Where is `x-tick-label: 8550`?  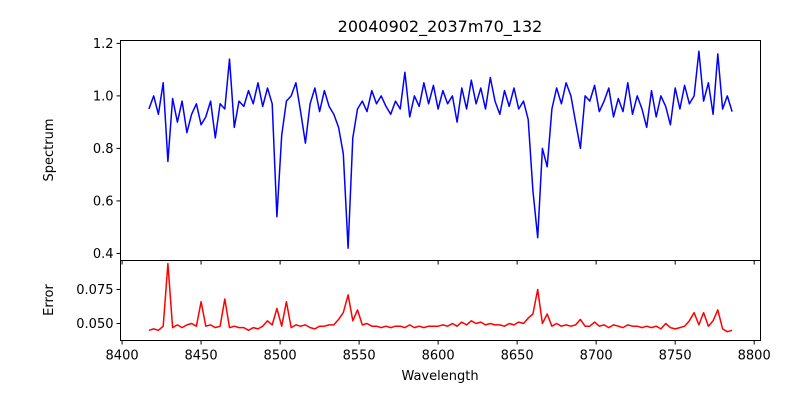 x-tick-label: 8550 is located at coordinates (359, 356).